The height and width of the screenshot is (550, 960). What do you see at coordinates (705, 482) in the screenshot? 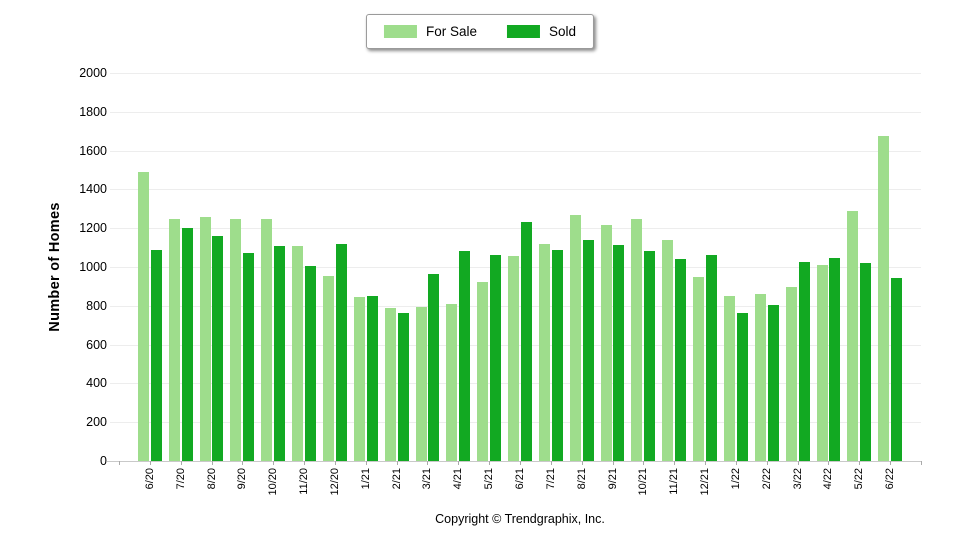
I see `x-tick-label: 12/21` at bounding box center [705, 482].